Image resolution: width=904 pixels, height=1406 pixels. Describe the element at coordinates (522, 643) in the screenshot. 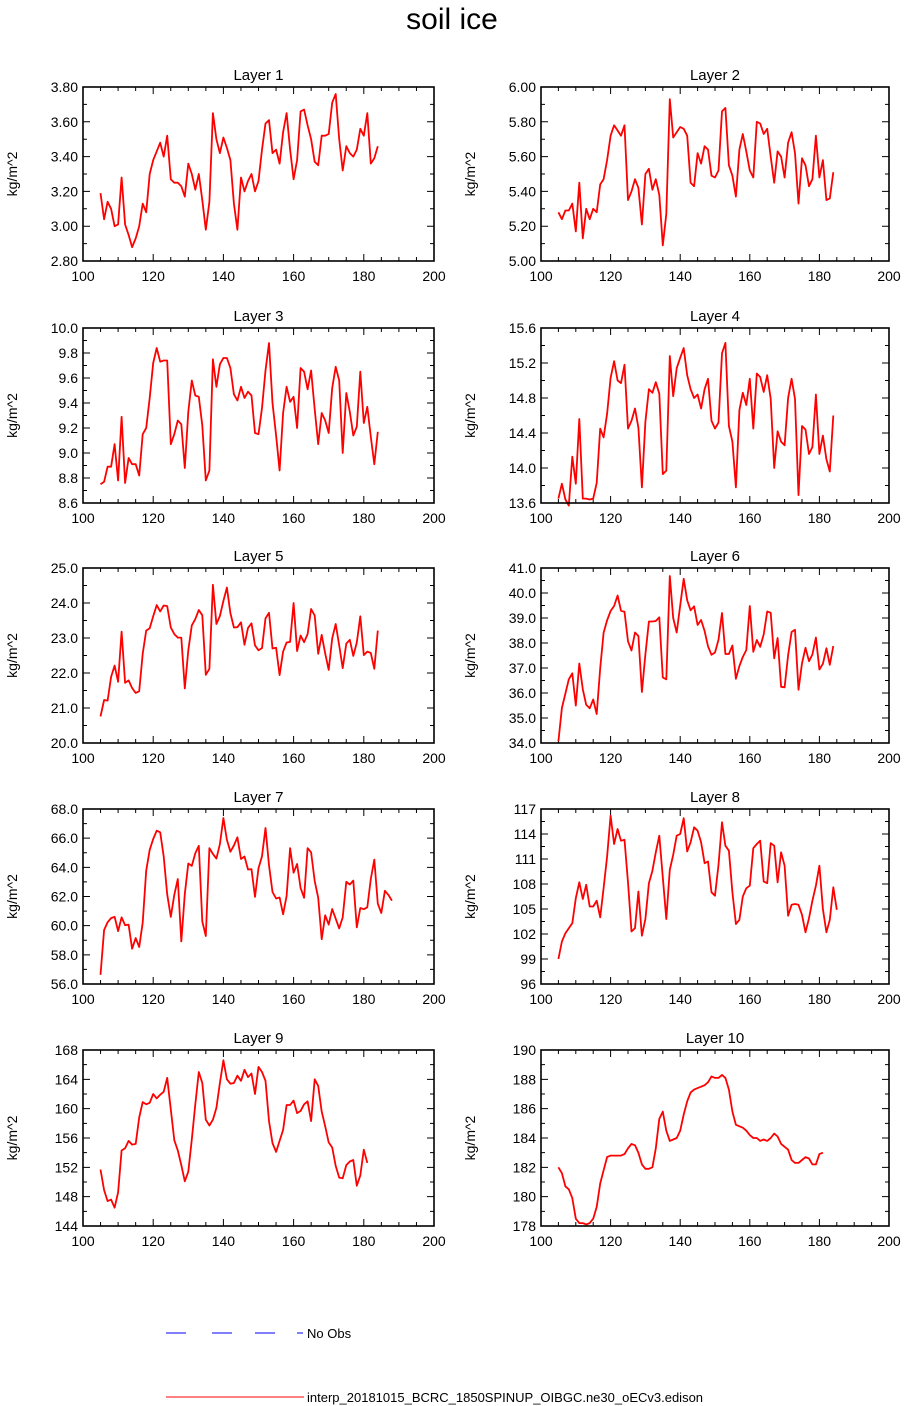

I see `y-tick-label: 38.0` at that location.